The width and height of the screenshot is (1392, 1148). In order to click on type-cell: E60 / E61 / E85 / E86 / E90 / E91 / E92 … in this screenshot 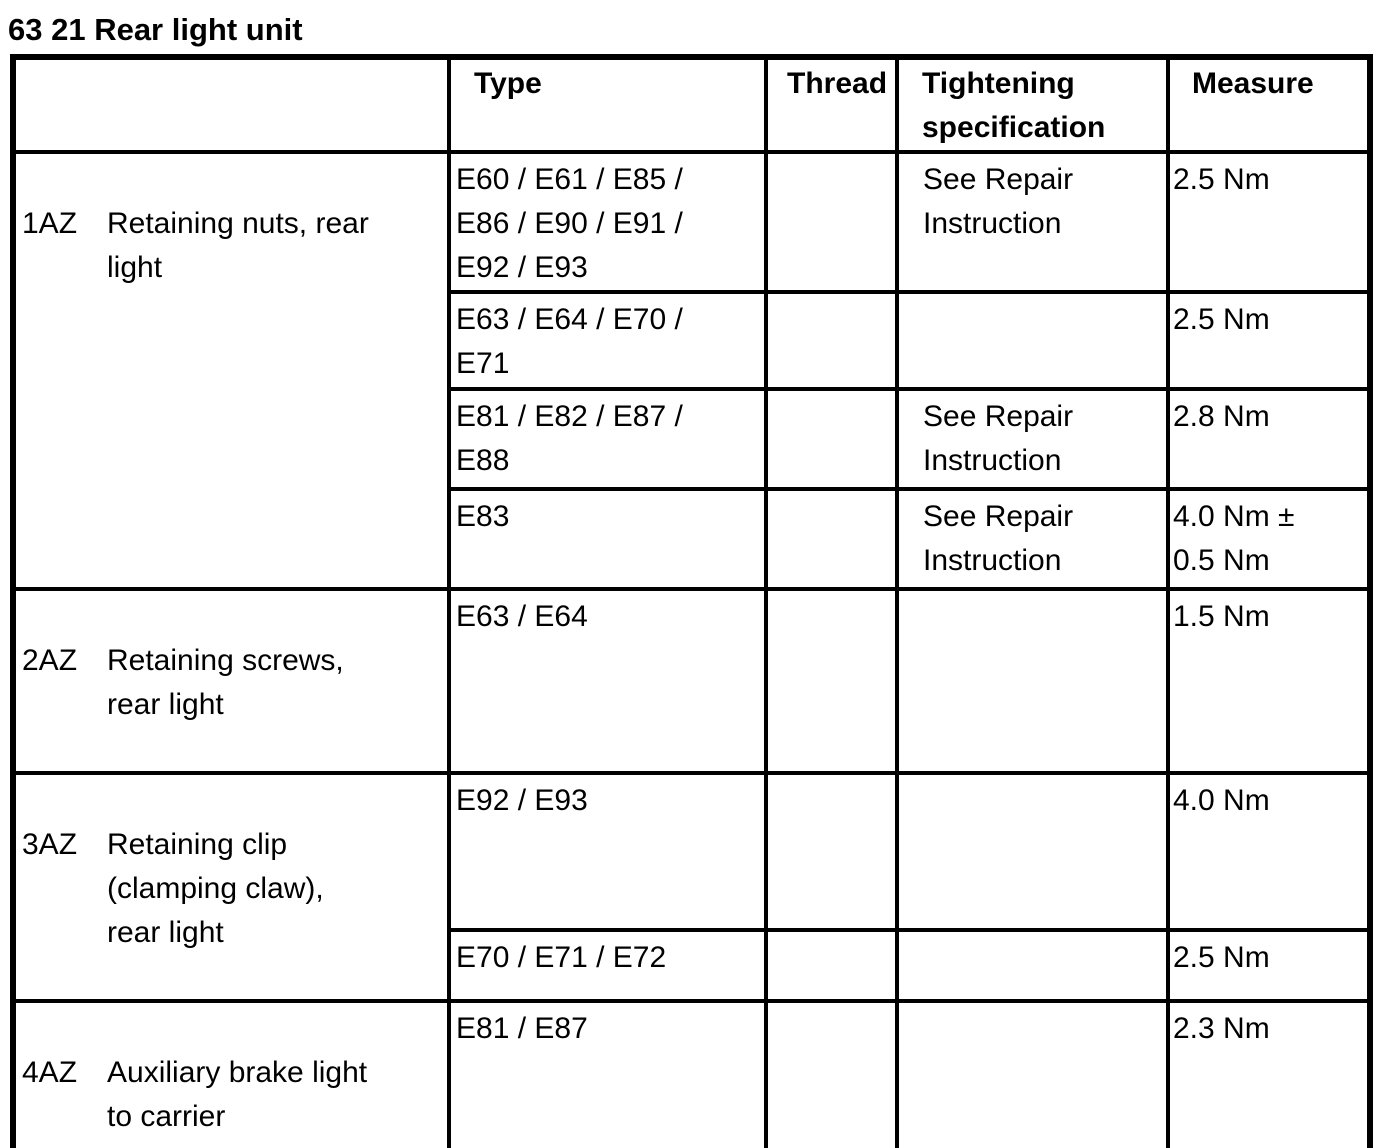, I will do `click(607, 222)`.